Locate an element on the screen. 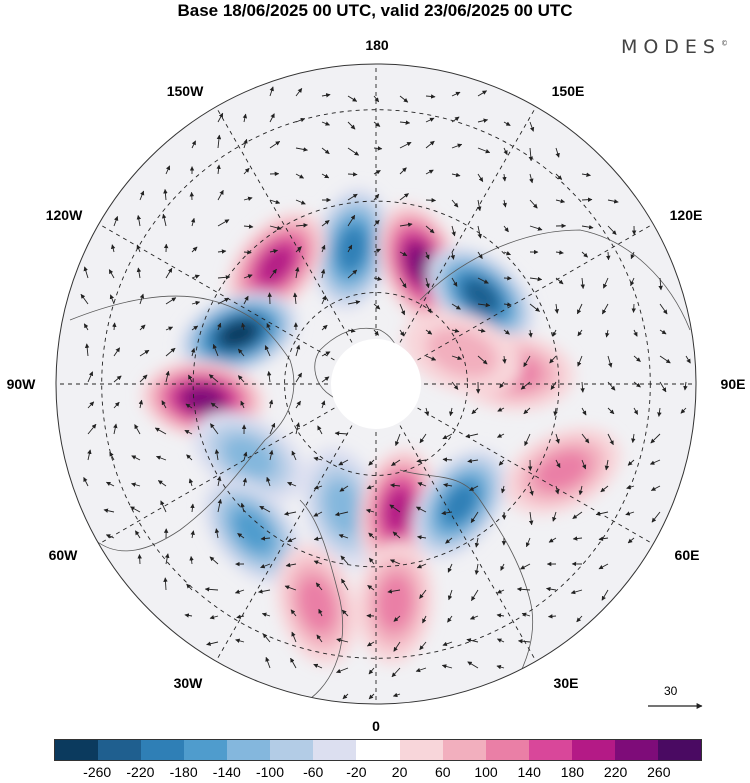 This screenshot has width=750, height=783. colorbar-tick-label: 60 is located at coordinates (443, 772).